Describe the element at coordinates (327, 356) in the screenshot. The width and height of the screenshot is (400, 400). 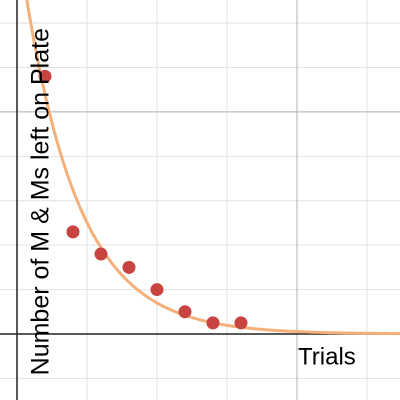
I see `x-axis-label: Trials` at that location.